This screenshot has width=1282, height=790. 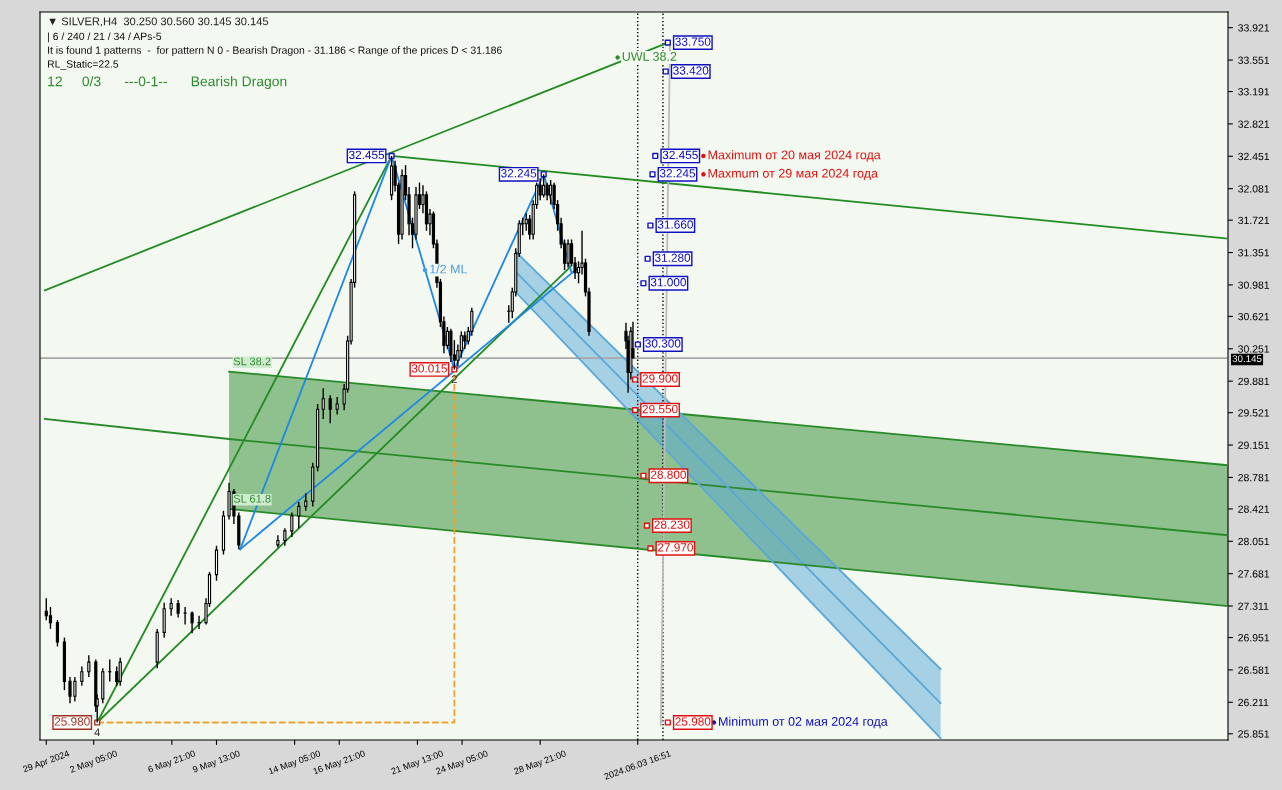 What do you see at coordinates (1254, 638) in the screenshot?
I see `y-tick-label: 26.951` at bounding box center [1254, 638].